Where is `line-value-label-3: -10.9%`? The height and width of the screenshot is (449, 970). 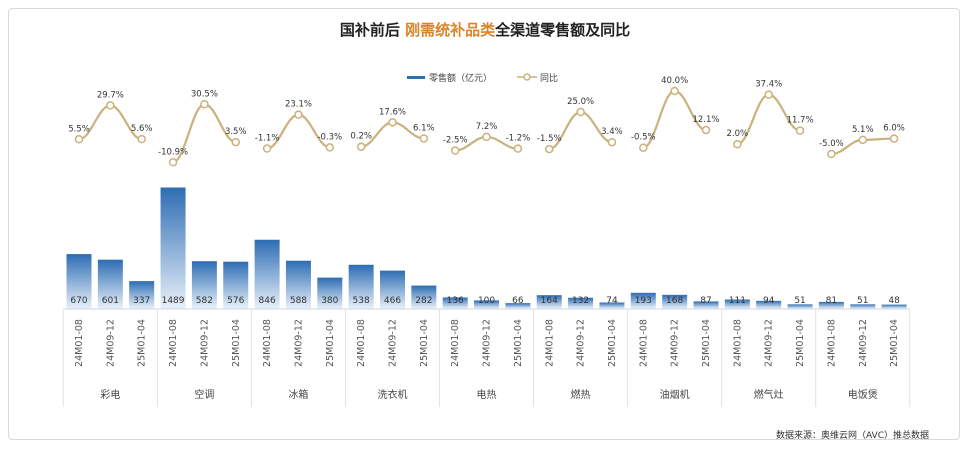 line-value-label-3: -10.9% is located at coordinates (173, 152).